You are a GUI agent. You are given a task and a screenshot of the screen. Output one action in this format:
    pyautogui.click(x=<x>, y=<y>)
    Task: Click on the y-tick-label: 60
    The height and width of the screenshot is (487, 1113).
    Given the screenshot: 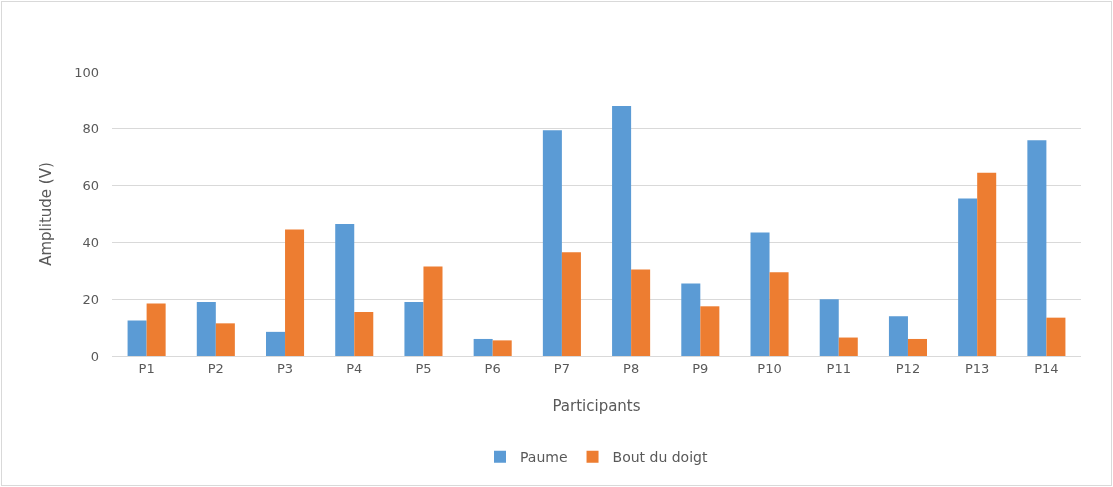 What is the action you would take?
    pyautogui.click(x=90, y=186)
    